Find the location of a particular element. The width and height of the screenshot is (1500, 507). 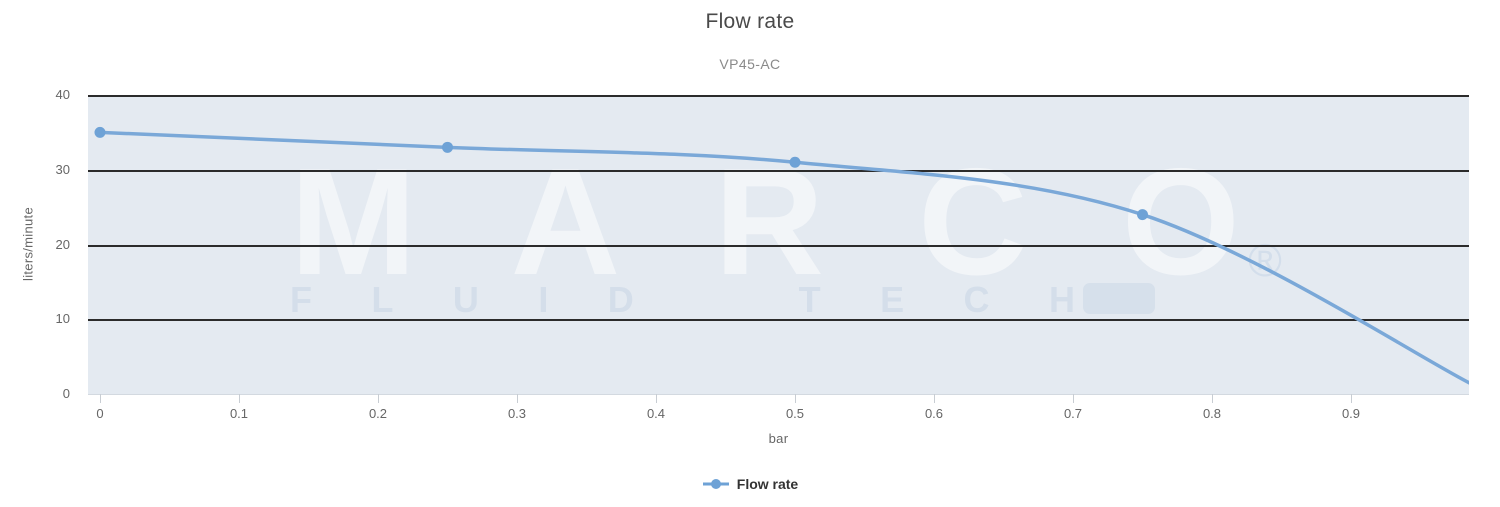

watermark-letter: T is located at coordinates (809, 299).